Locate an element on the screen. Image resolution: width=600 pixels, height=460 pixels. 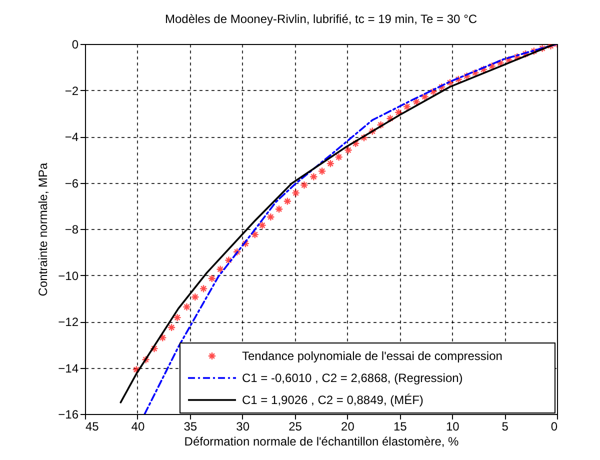
x-tick-label: 25 is located at coordinates (295, 427).